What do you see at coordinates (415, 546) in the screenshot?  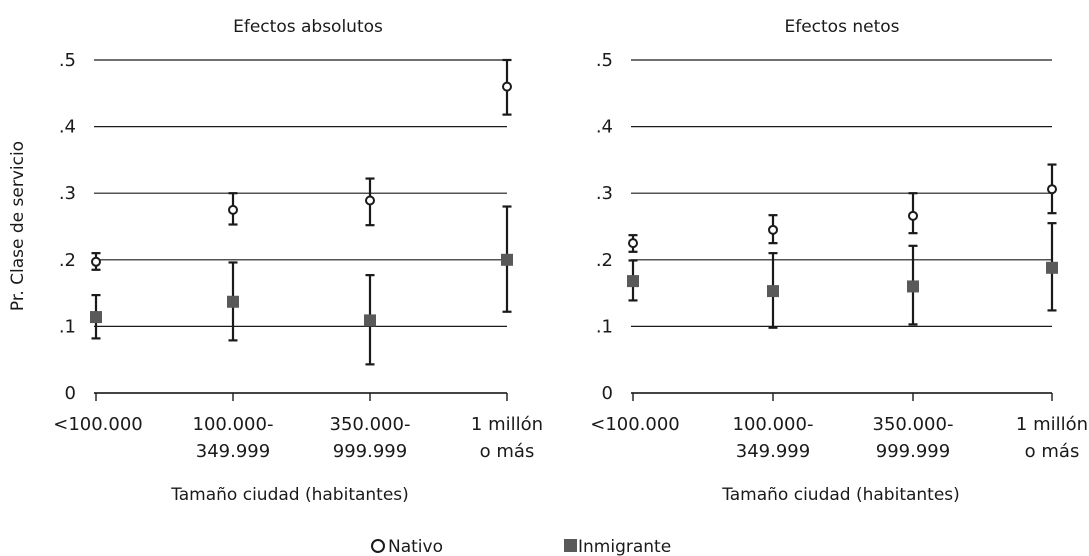 I see `legend-label-nativo: Nativo` at bounding box center [415, 546].